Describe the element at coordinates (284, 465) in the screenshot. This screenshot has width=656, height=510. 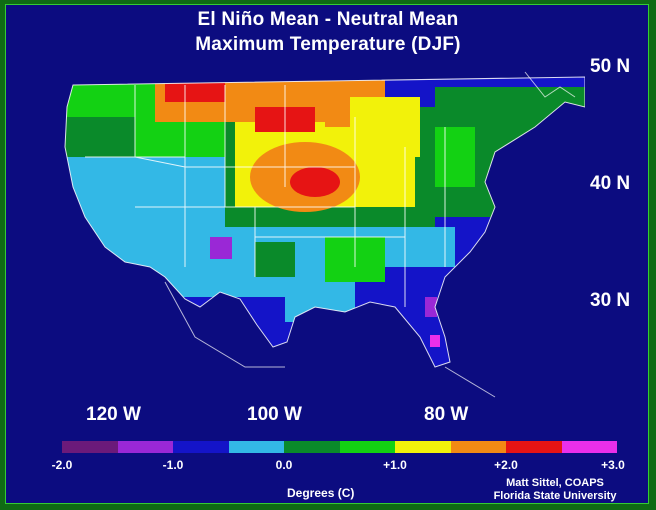
I see `scale-tick-0: 0.0` at that location.